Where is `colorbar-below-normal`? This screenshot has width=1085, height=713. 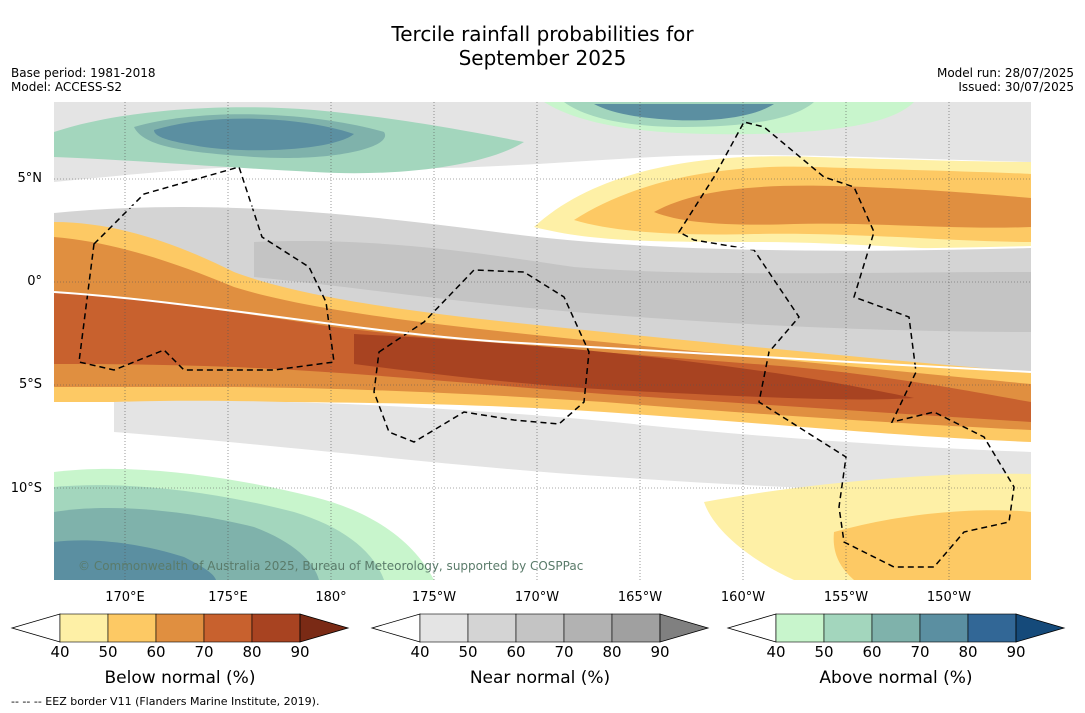 colorbar-below-normal is located at coordinates (180, 628).